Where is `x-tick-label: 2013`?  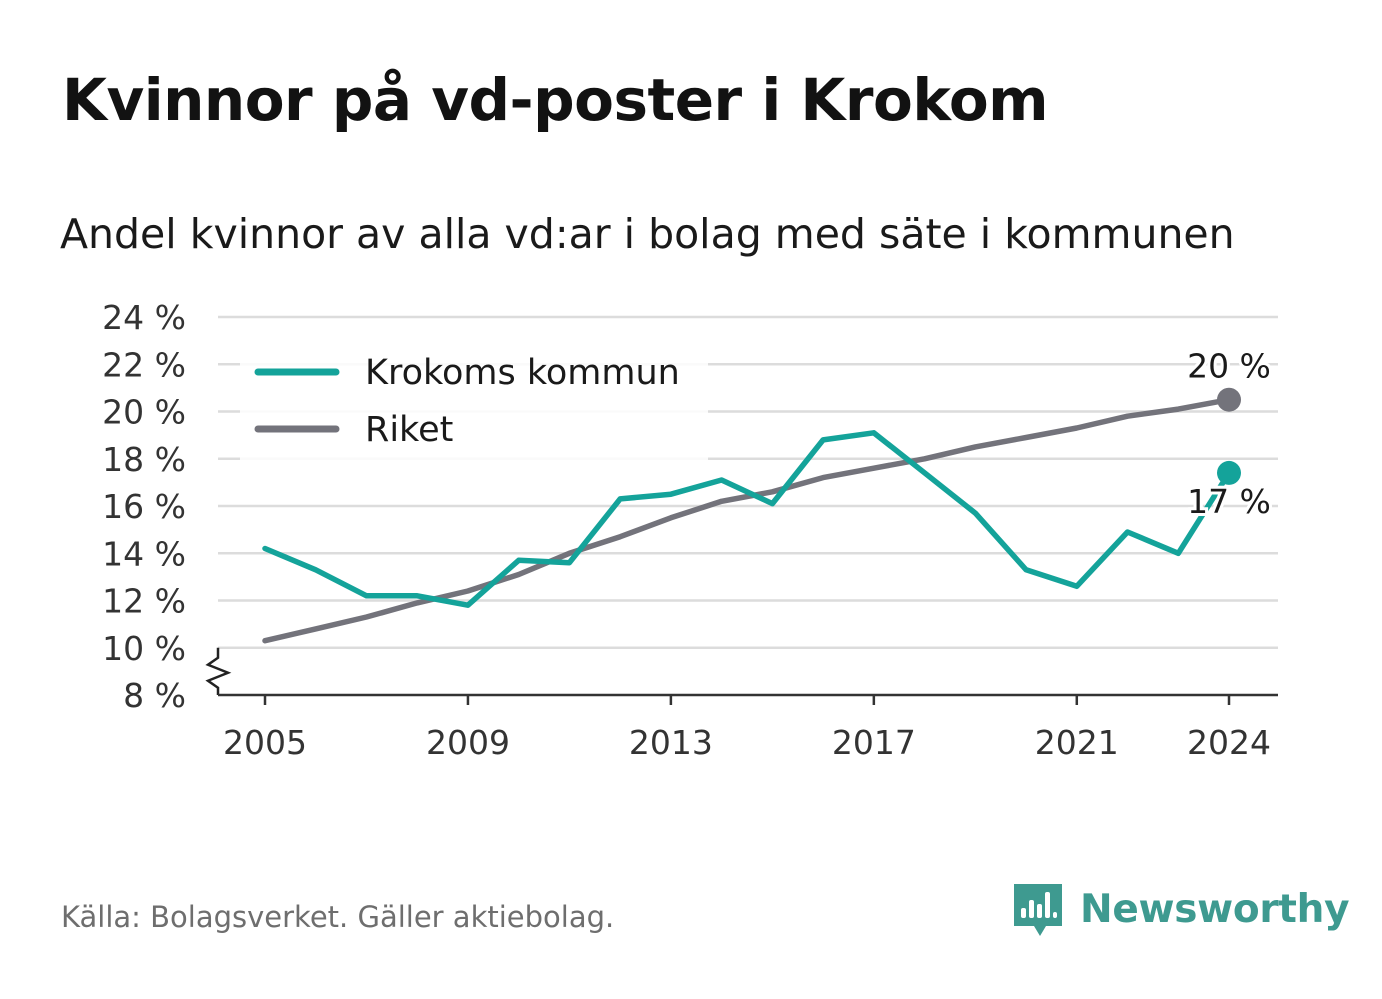
x-tick-label: 2013 is located at coordinates (671, 742).